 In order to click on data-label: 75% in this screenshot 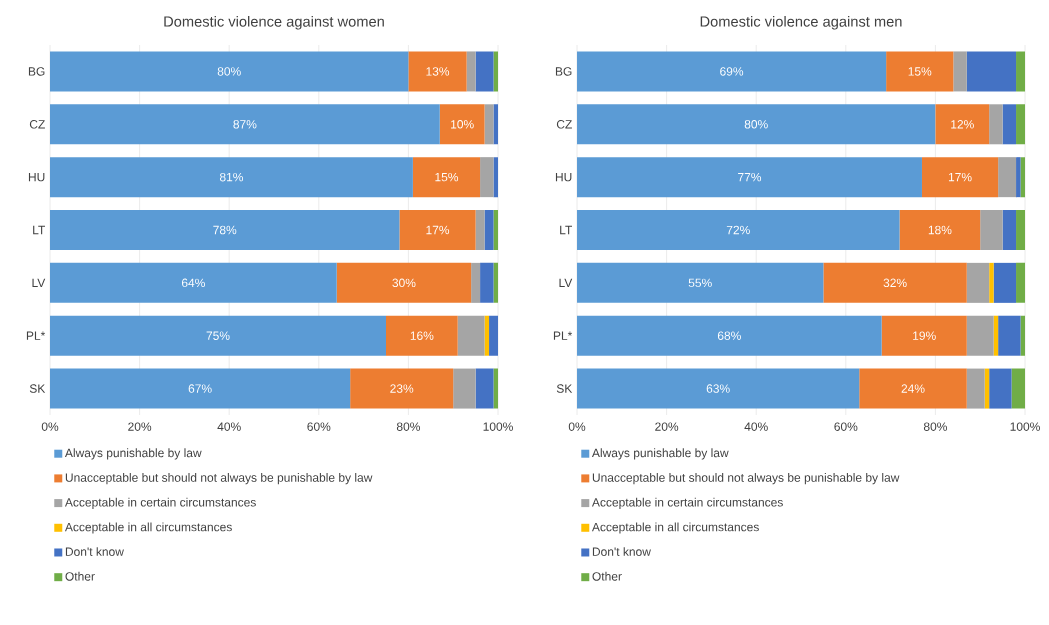, I will do `click(218, 335)`.